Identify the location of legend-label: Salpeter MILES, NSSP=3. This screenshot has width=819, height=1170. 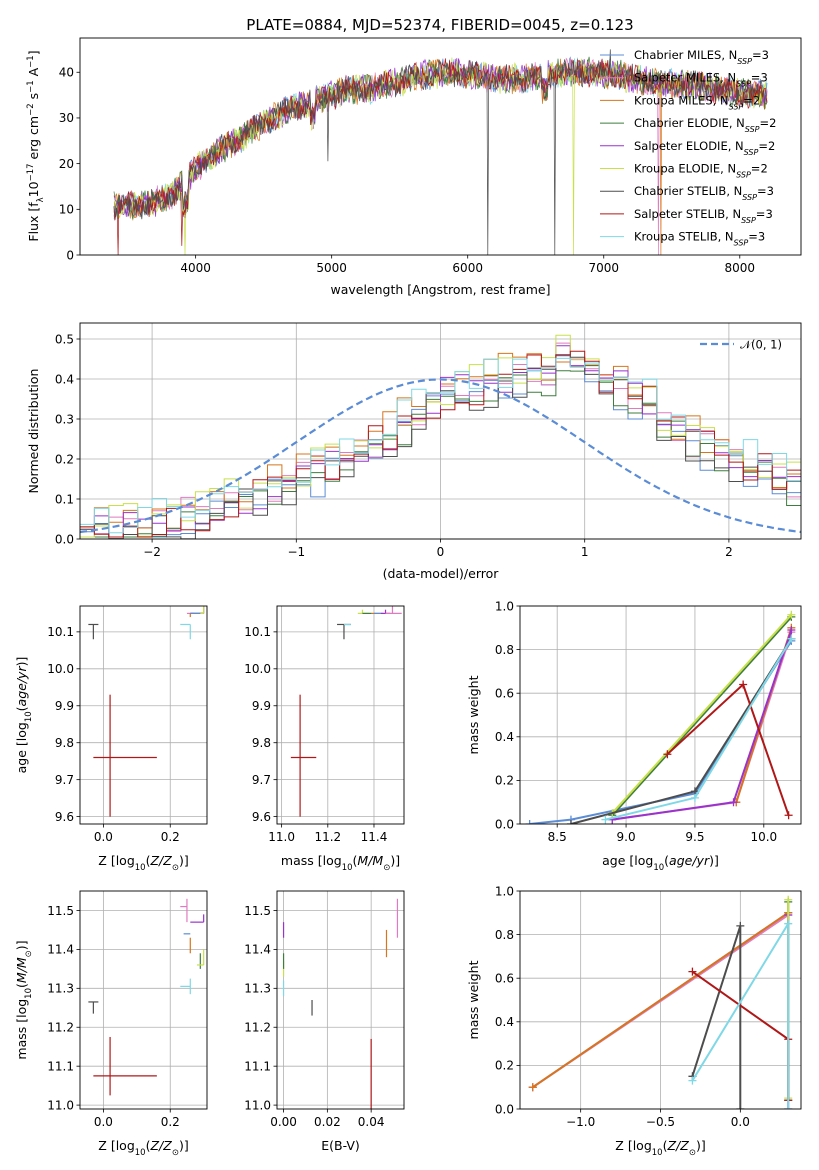
(701, 80).